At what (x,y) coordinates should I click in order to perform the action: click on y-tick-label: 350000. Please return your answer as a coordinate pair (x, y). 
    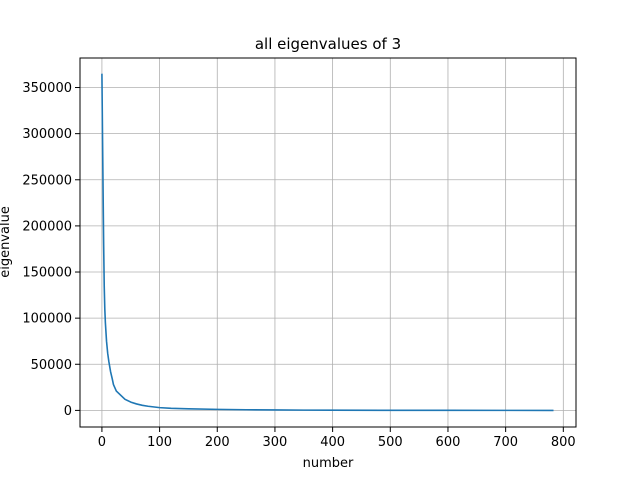
    Looking at the image, I should click on (47, 88).